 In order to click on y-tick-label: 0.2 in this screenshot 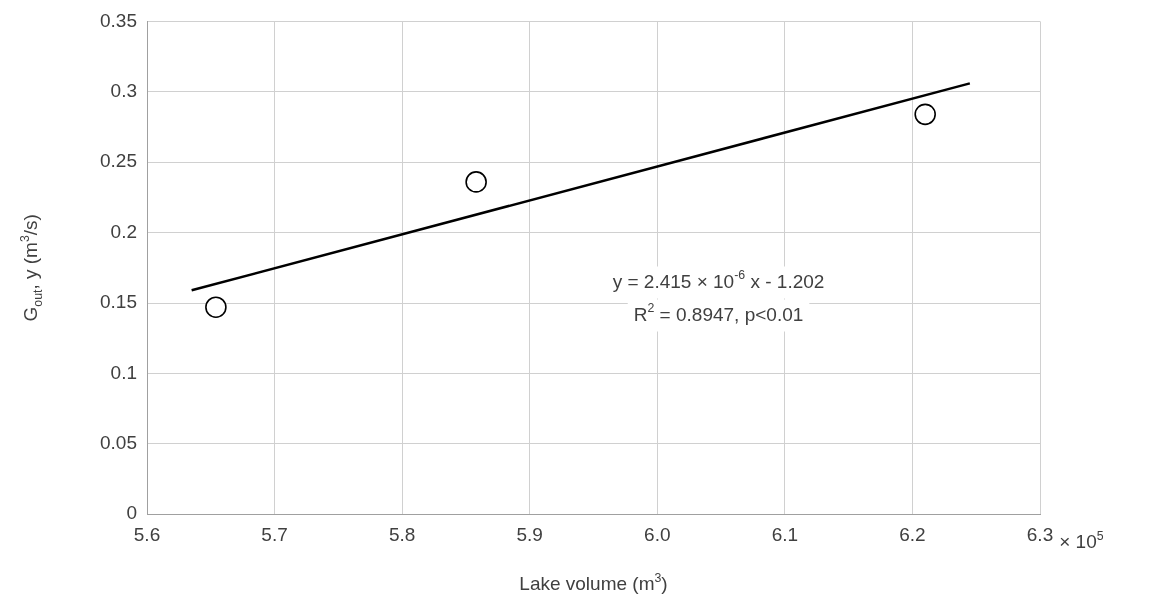, I will do `click(123, 231)`.